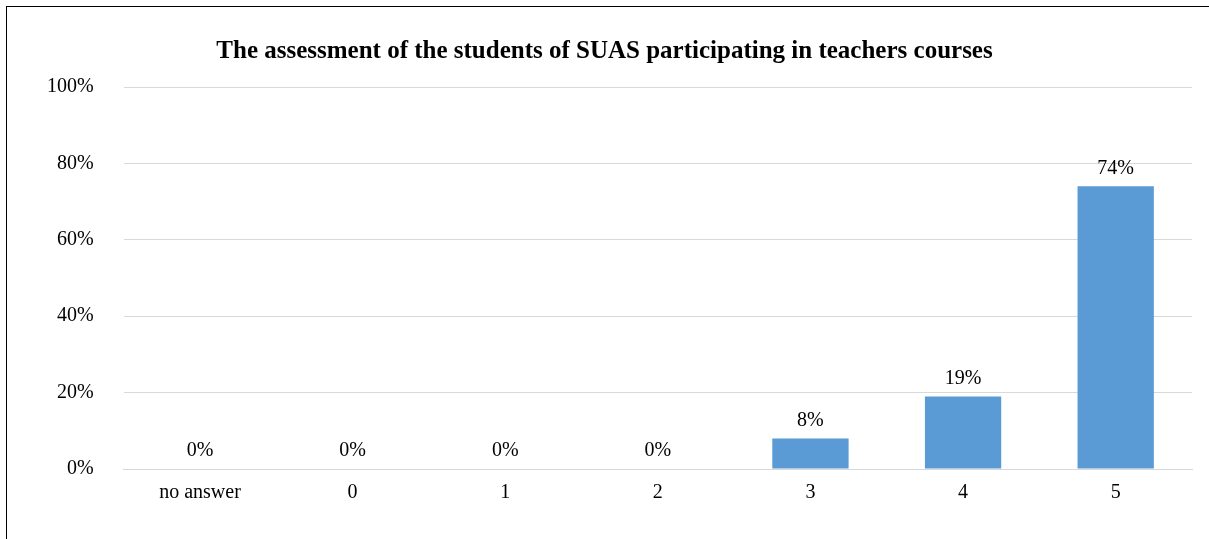  I want to click on x-tick-label: no answer, so click(200, 491).